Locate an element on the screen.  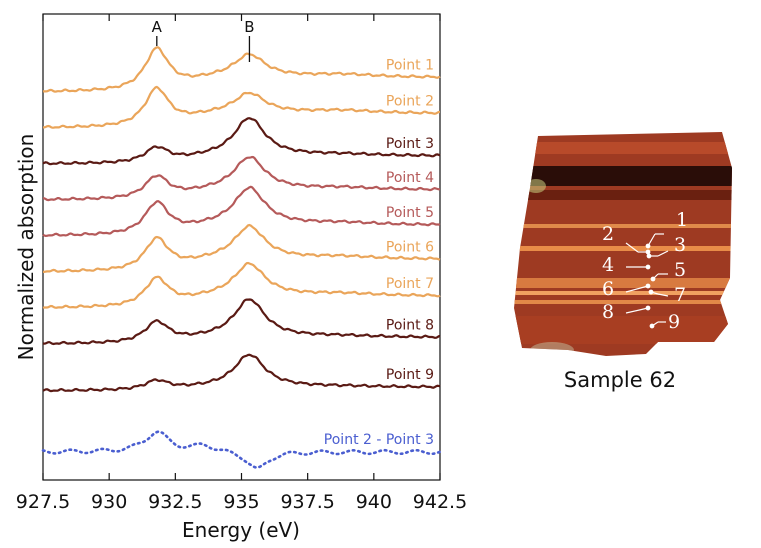
series-label: Point 7 is located at coordinates (410, 284).